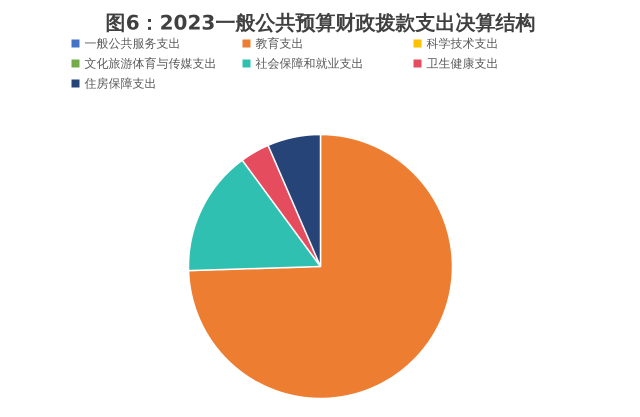 Image resolution: width=640 pixels, height=417 pixels. Describe the element at coordinates (150, 63) in the screenshot. I see `legend-label: 文化旅游体育与传媒支出` at that location.